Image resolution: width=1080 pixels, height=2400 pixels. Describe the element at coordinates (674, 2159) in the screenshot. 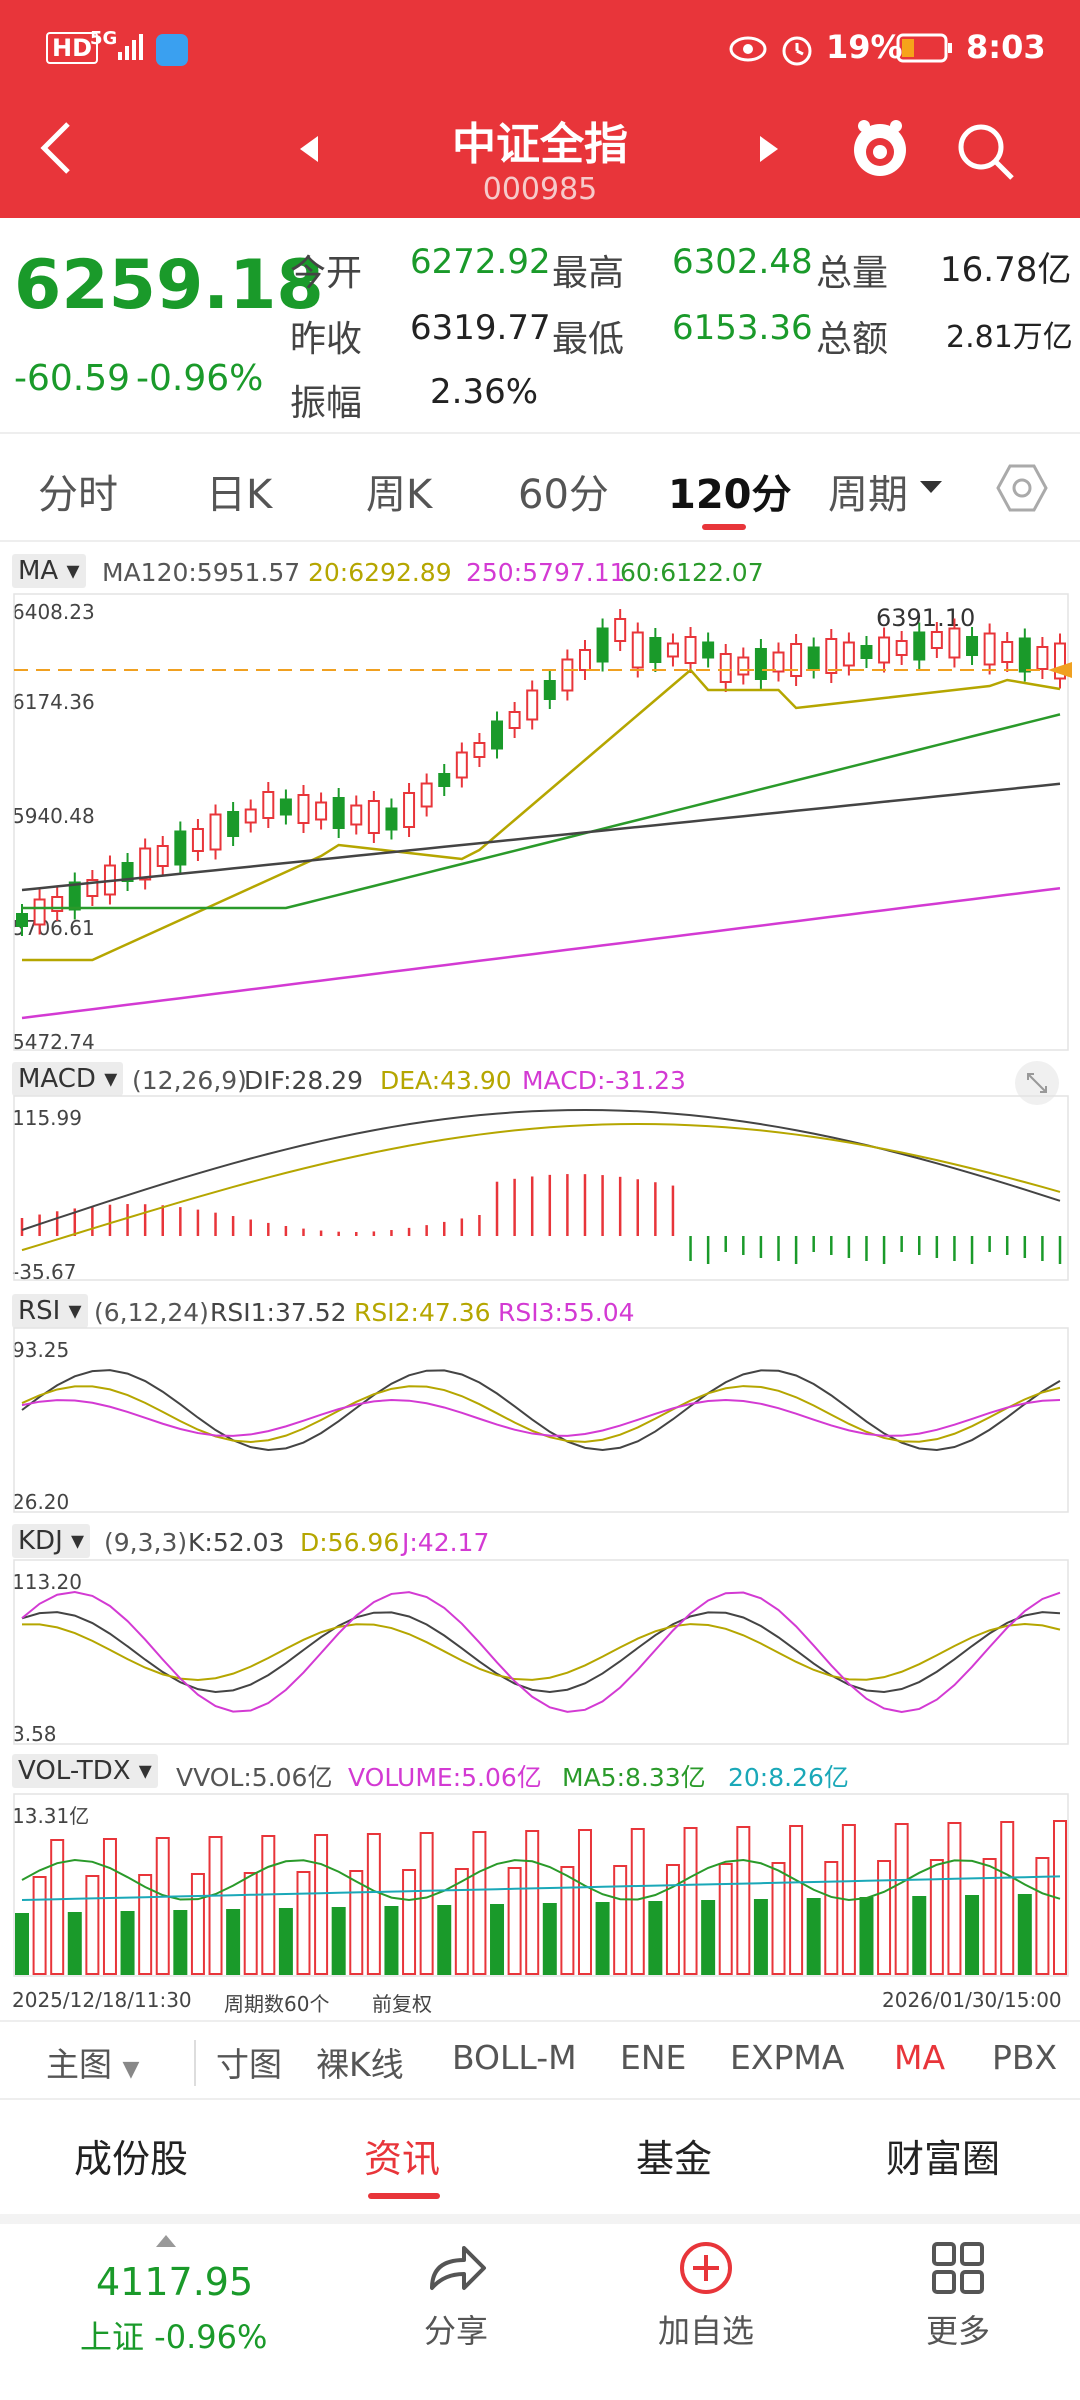

I see `tab-funds: 基金` at that location.